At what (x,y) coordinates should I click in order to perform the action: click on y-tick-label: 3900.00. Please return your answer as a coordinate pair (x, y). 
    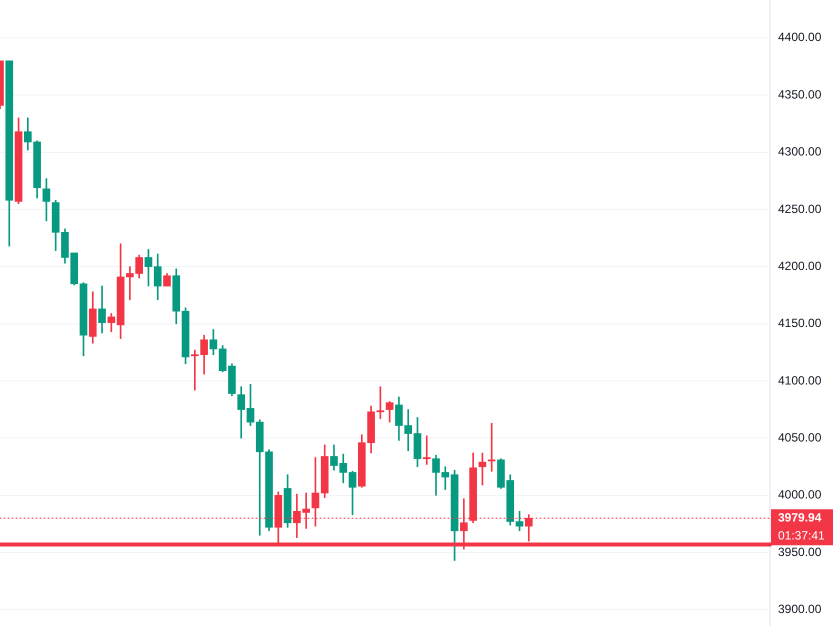
    Looking at the image, I should click on (800, 609).